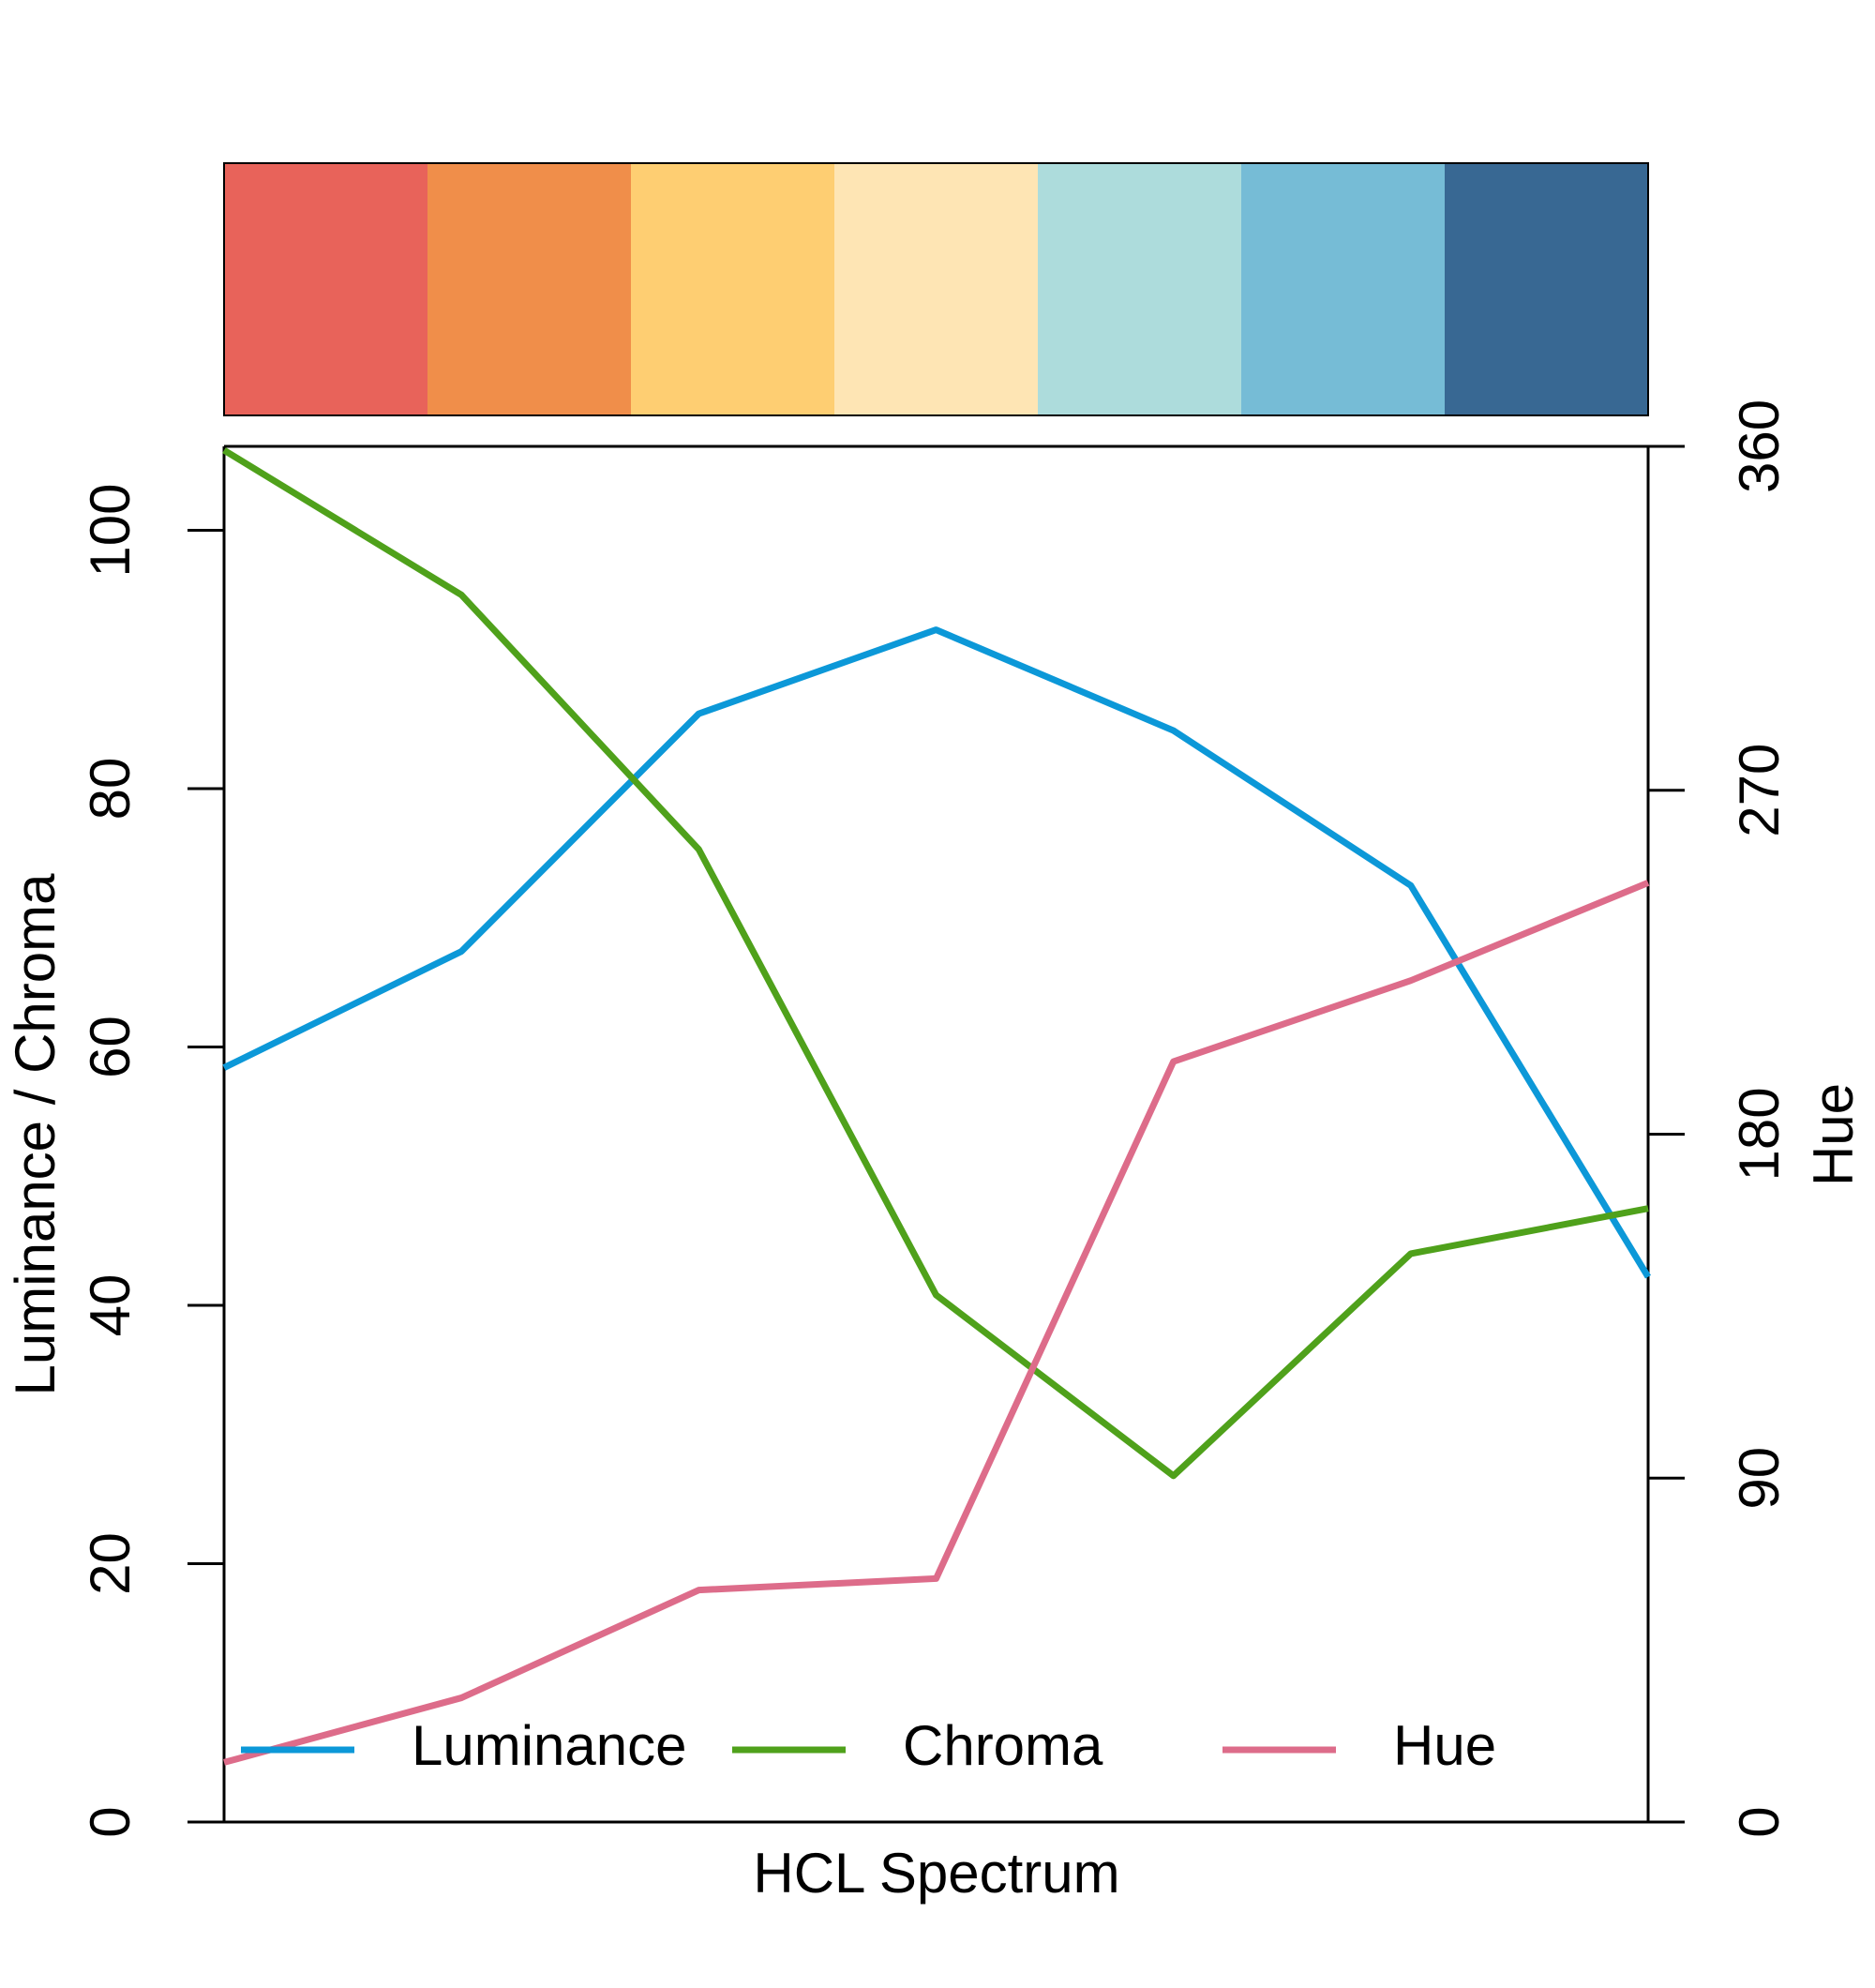 This screenshot has width=1875, height=1988. I want to click on swatch-border, so click(936, 289).